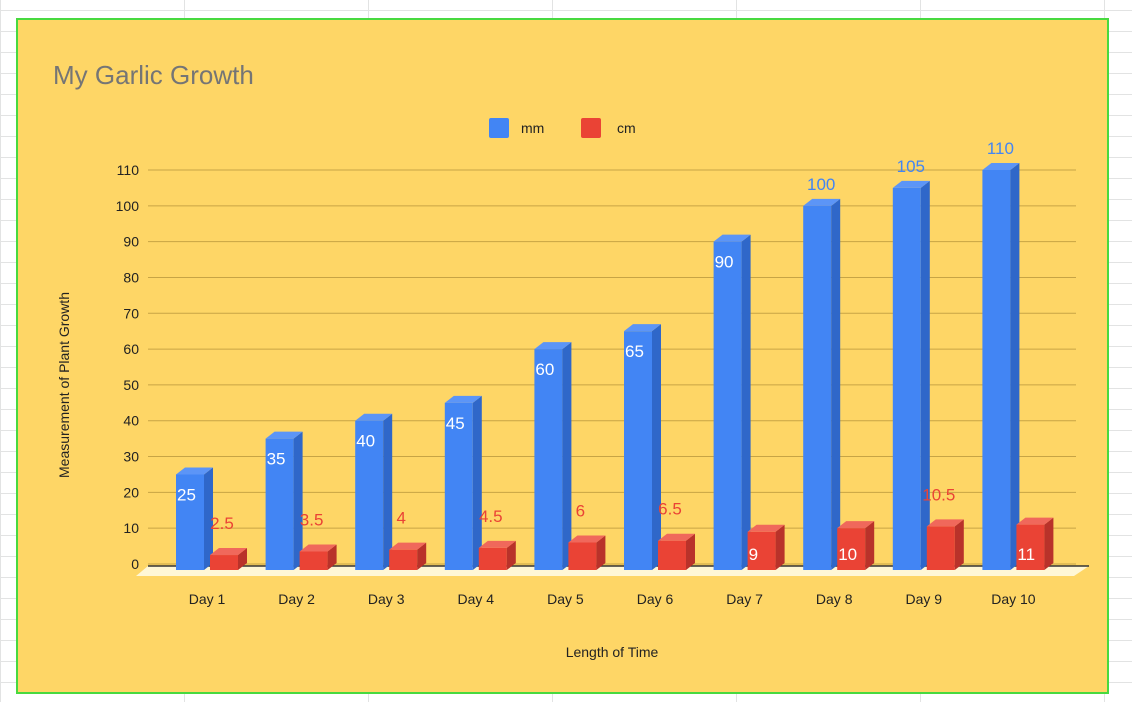 This screenshot has height=702, width=1132. Describe the element at coordinates (580, 511) in the screenshot. I see `data-label-cm: 6` at that location.